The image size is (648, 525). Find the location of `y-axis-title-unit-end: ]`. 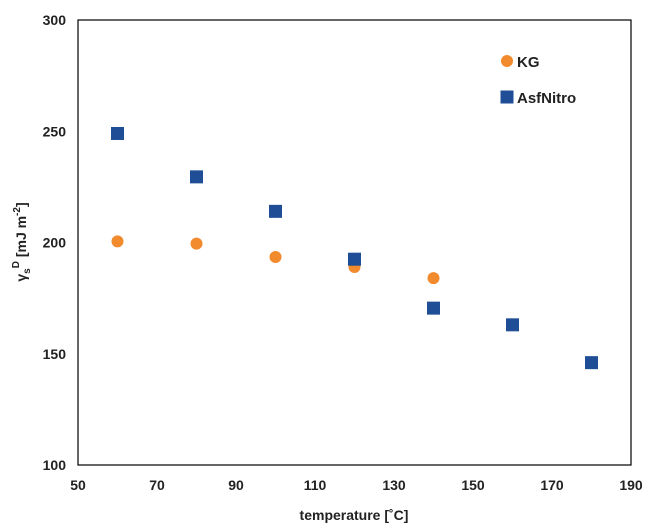

y-axis-title-unit-end: ] is located at coordinates (21, 204).